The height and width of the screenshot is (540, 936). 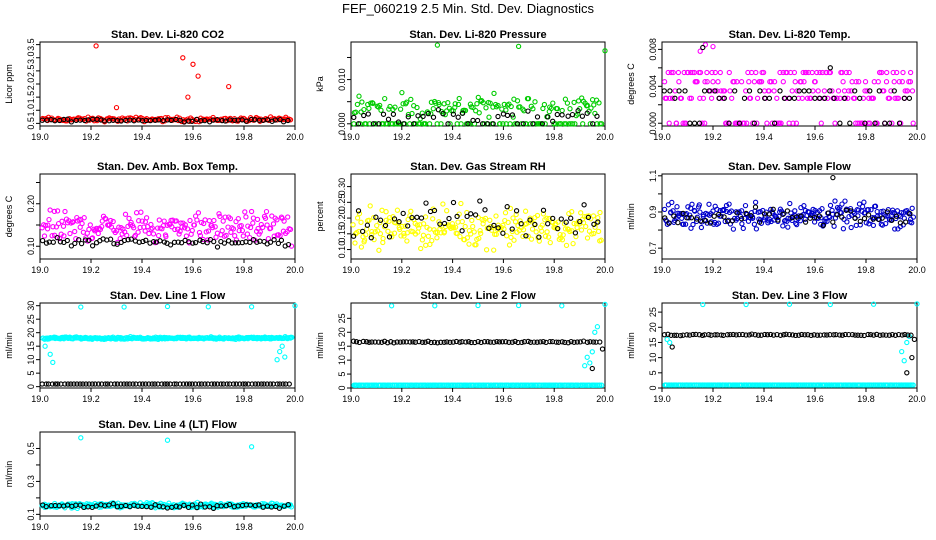 I want to click on y-tick-label: 0.15, so click(x=342, y=234).